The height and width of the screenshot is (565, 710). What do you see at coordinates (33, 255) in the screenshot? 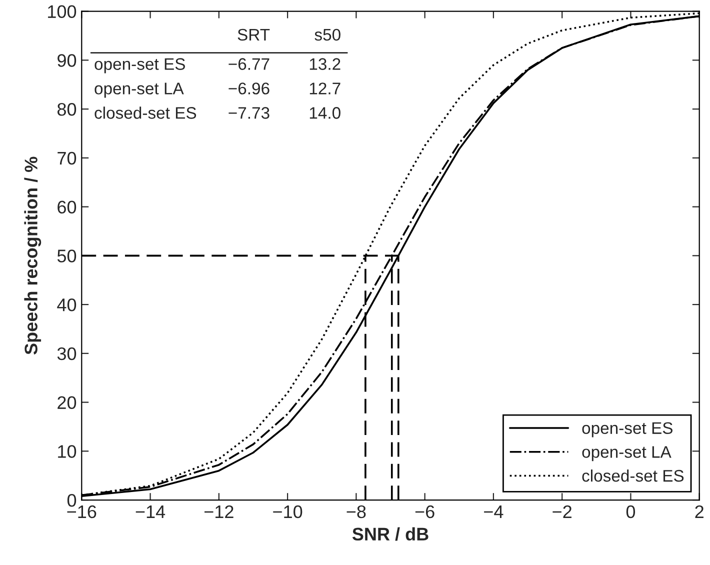
I see `y-axis-title: Speech recognition / %` at bounding box center [33, 255].